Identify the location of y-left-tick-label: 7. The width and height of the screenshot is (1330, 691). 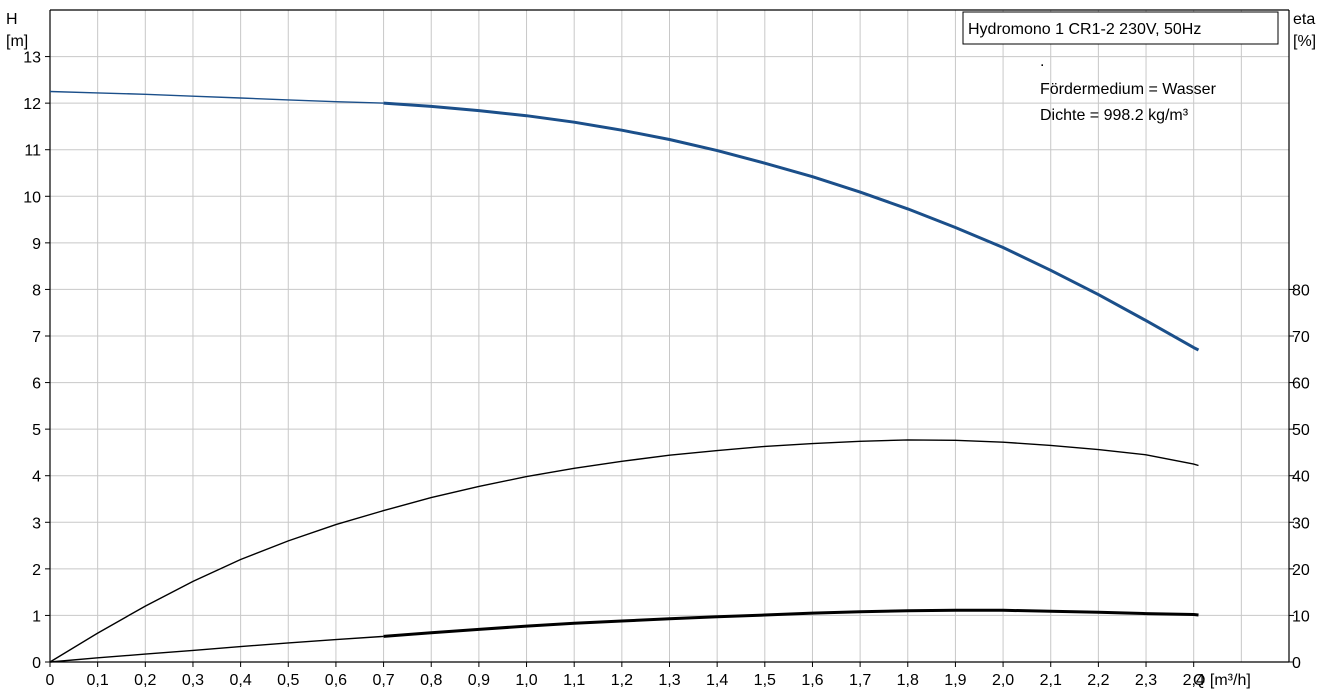
(36, 337).